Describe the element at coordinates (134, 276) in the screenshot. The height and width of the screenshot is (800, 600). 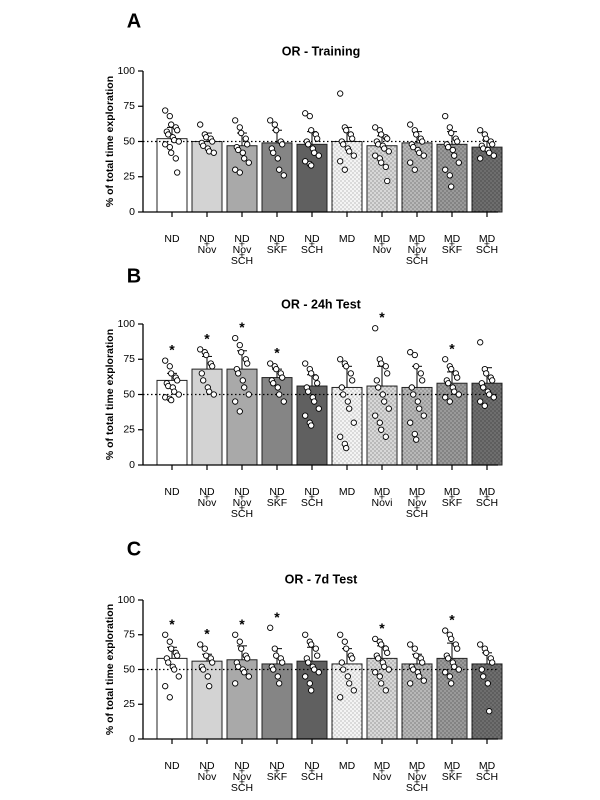
I see `panel-letter: B` at that location.